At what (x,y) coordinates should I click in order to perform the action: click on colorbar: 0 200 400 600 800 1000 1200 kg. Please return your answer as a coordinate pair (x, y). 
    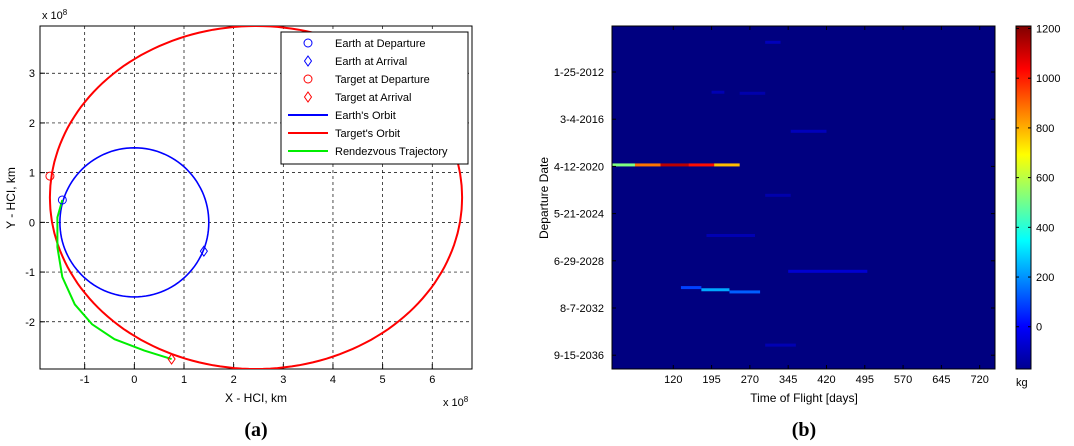
    Looking at the image, I should click on (1038, 206).